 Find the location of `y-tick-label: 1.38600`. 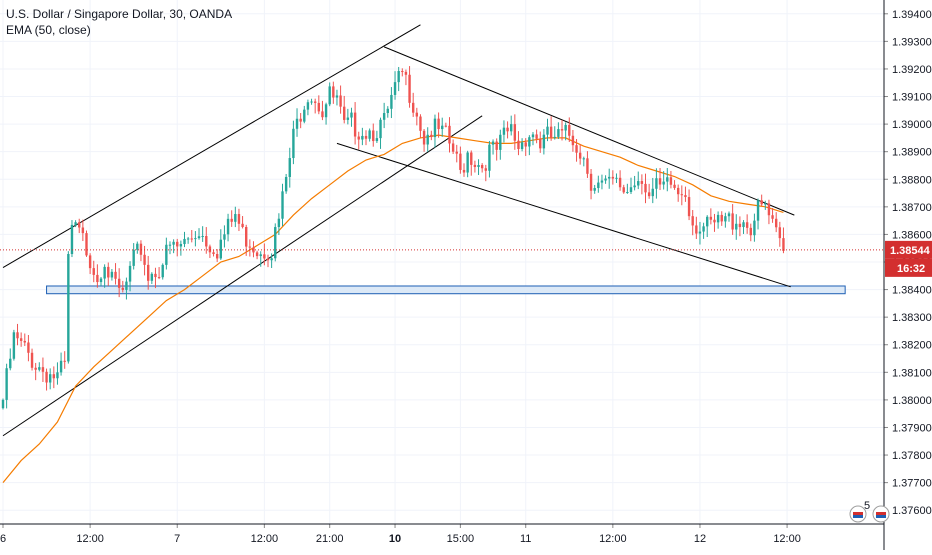

y-tick-label: 1.38600 is located at coordinates (912, 235).